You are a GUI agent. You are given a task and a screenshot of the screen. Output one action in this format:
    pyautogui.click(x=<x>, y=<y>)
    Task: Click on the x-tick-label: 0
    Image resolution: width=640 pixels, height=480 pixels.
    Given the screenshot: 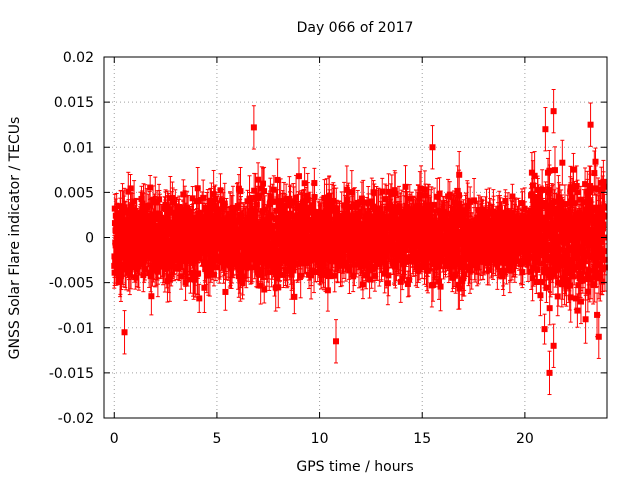 What is the action you would take?
    pyautogui.click(x=114, y=439)
    